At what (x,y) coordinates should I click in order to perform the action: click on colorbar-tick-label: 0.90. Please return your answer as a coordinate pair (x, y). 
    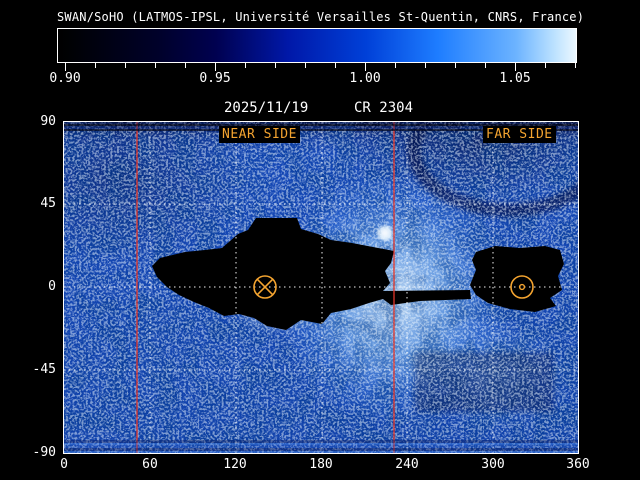
    Looking at the image, I should click on (65, 78).